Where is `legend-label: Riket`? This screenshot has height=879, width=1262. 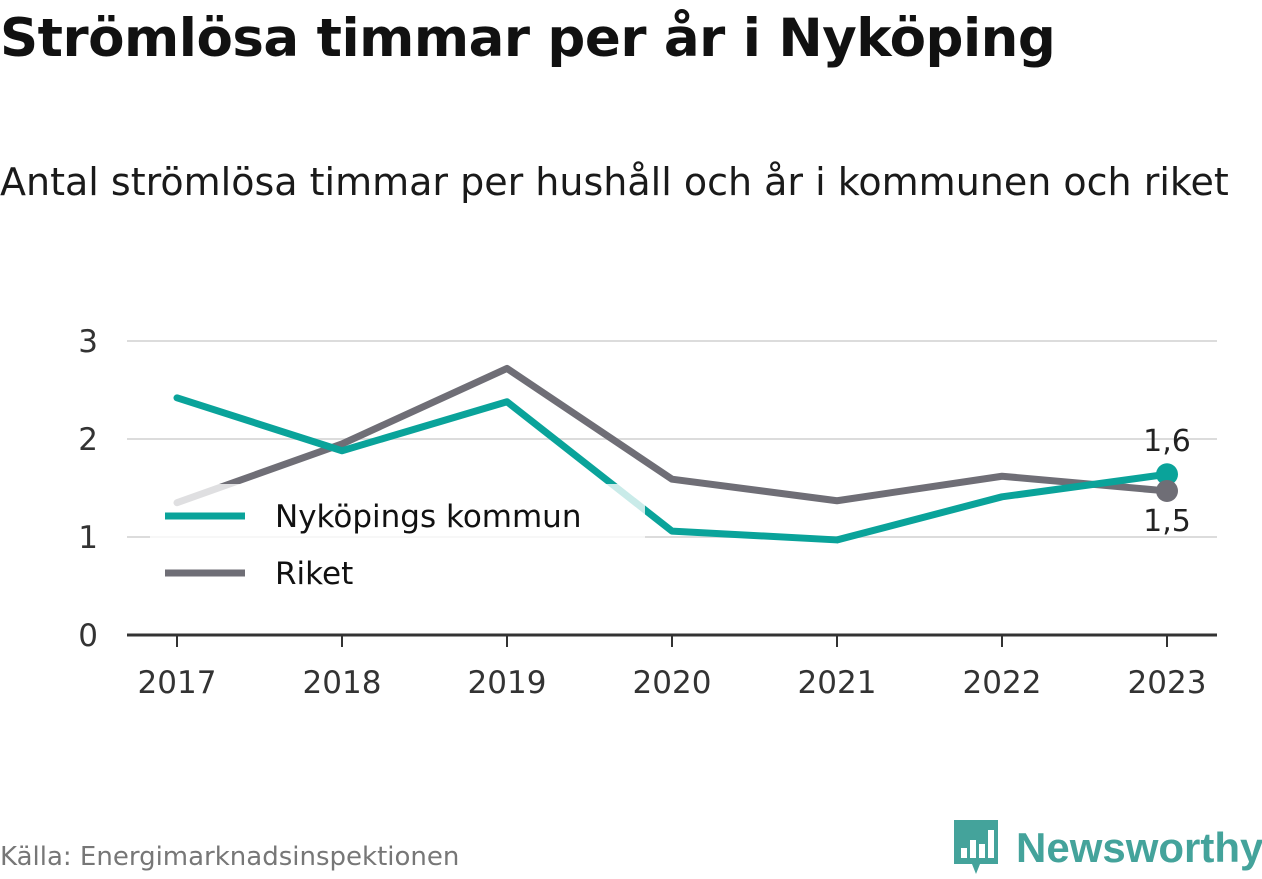
legend-label: Riket is located at coordinates (314, 574).